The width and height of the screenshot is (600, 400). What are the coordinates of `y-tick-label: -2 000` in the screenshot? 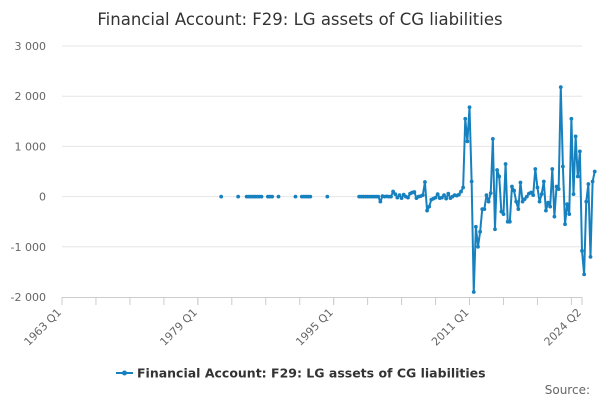 It's located at (28, 297).